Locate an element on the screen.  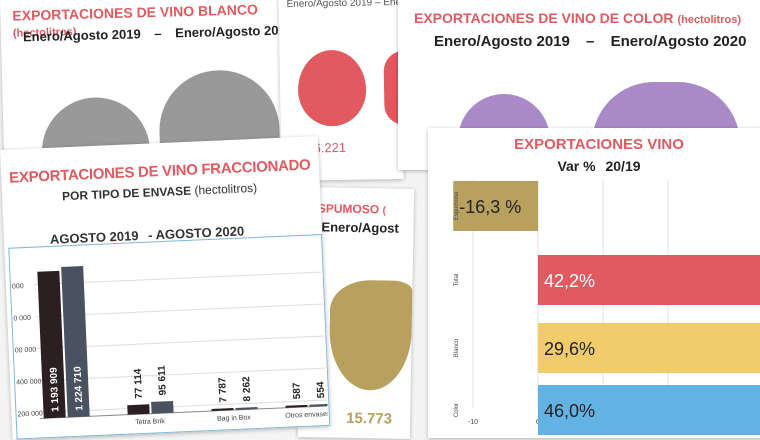
value-label: 46,0% is located at coordinates (569, 411).